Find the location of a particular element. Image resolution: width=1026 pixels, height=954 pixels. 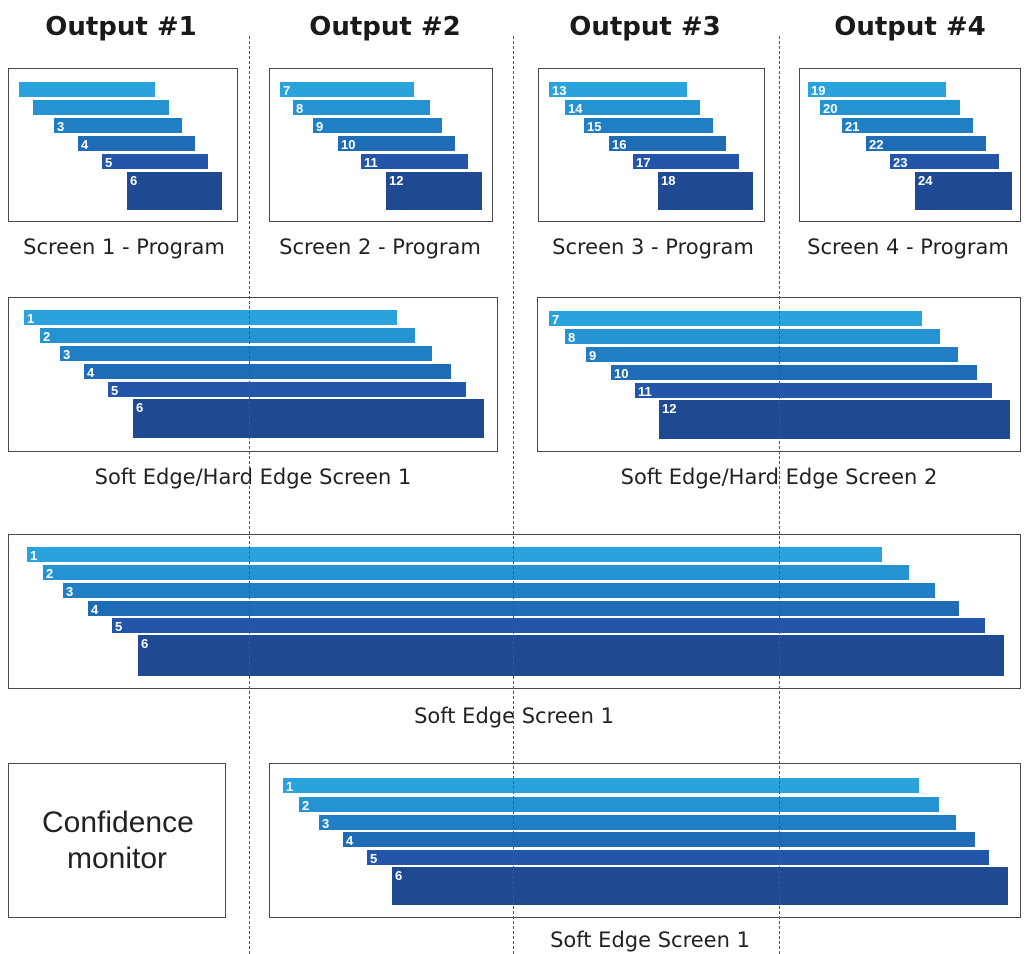

layer-number: 22 is located at coordinates (876, 144).